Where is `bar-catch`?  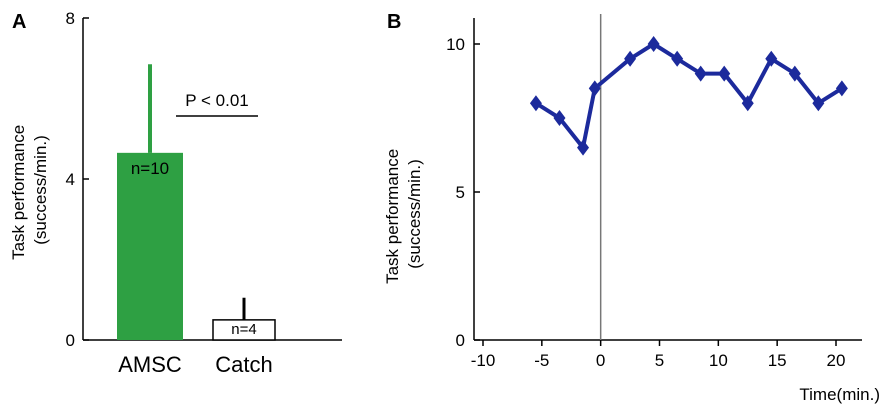 bar-catch is located at coordinates (244, 330).